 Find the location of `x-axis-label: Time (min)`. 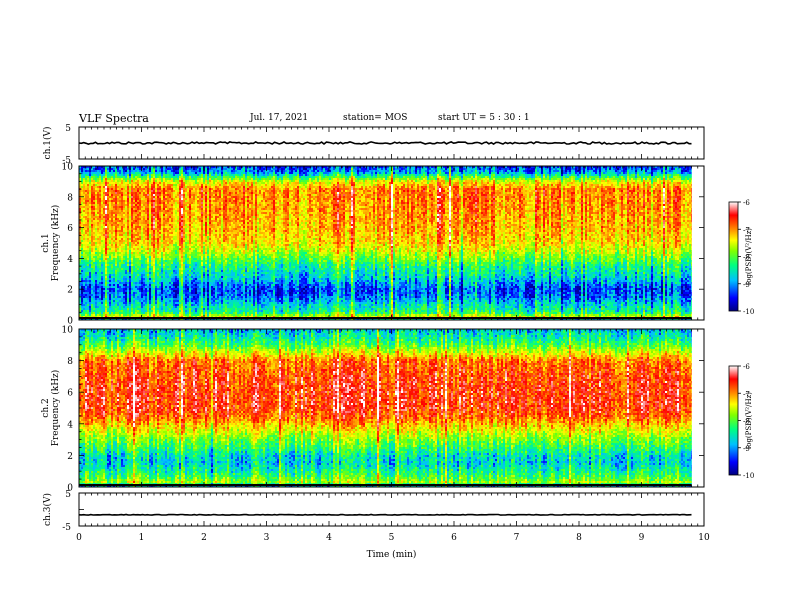

x-axis-label: Time (min) is located at coordinates (392, 554).